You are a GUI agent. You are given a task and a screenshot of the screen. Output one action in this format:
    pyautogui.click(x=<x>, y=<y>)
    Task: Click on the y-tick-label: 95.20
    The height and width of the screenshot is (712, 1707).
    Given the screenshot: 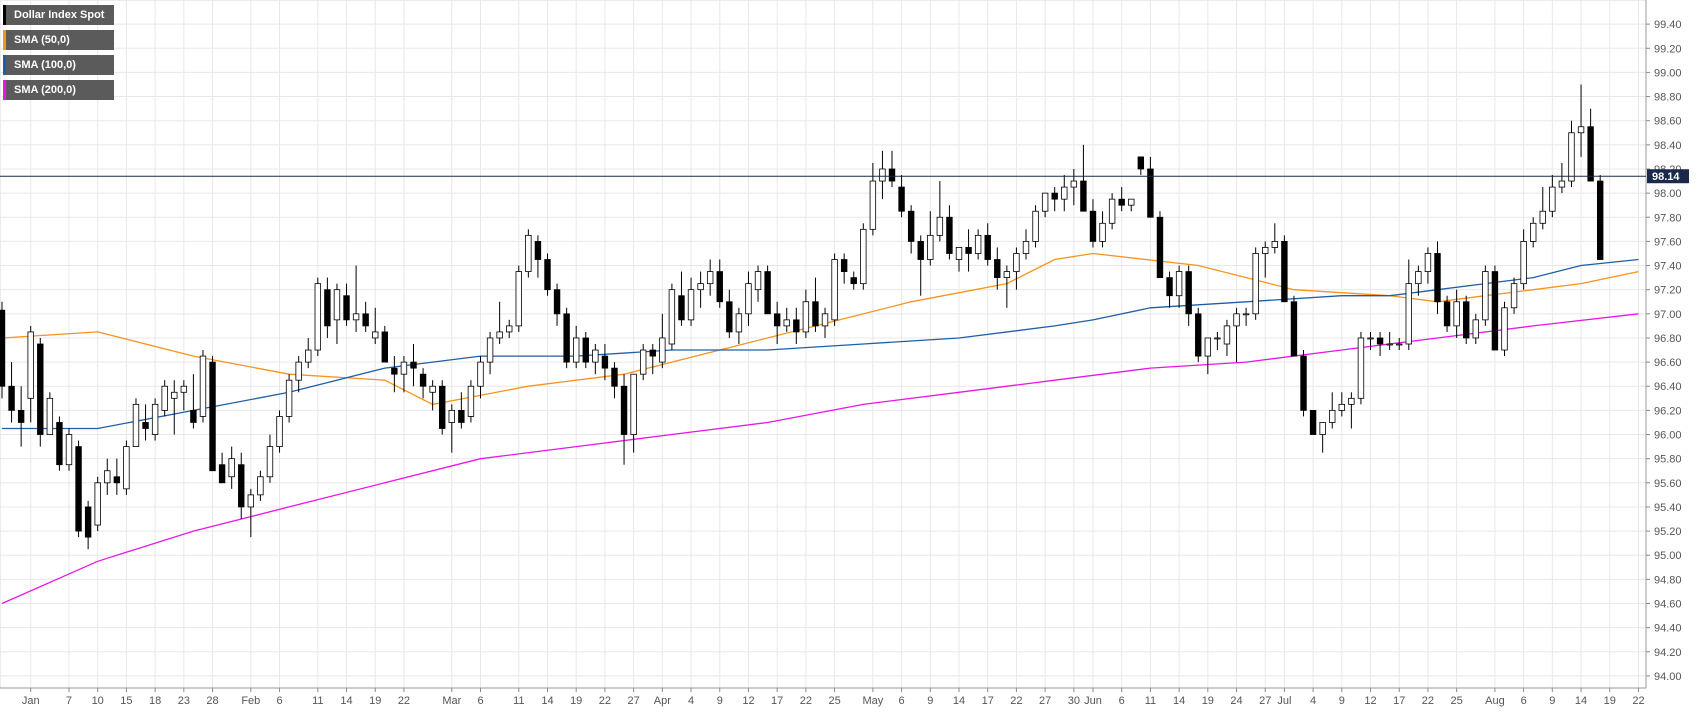 What is the action you would take?
    pyautogui.click(x=1668, y=532)
    